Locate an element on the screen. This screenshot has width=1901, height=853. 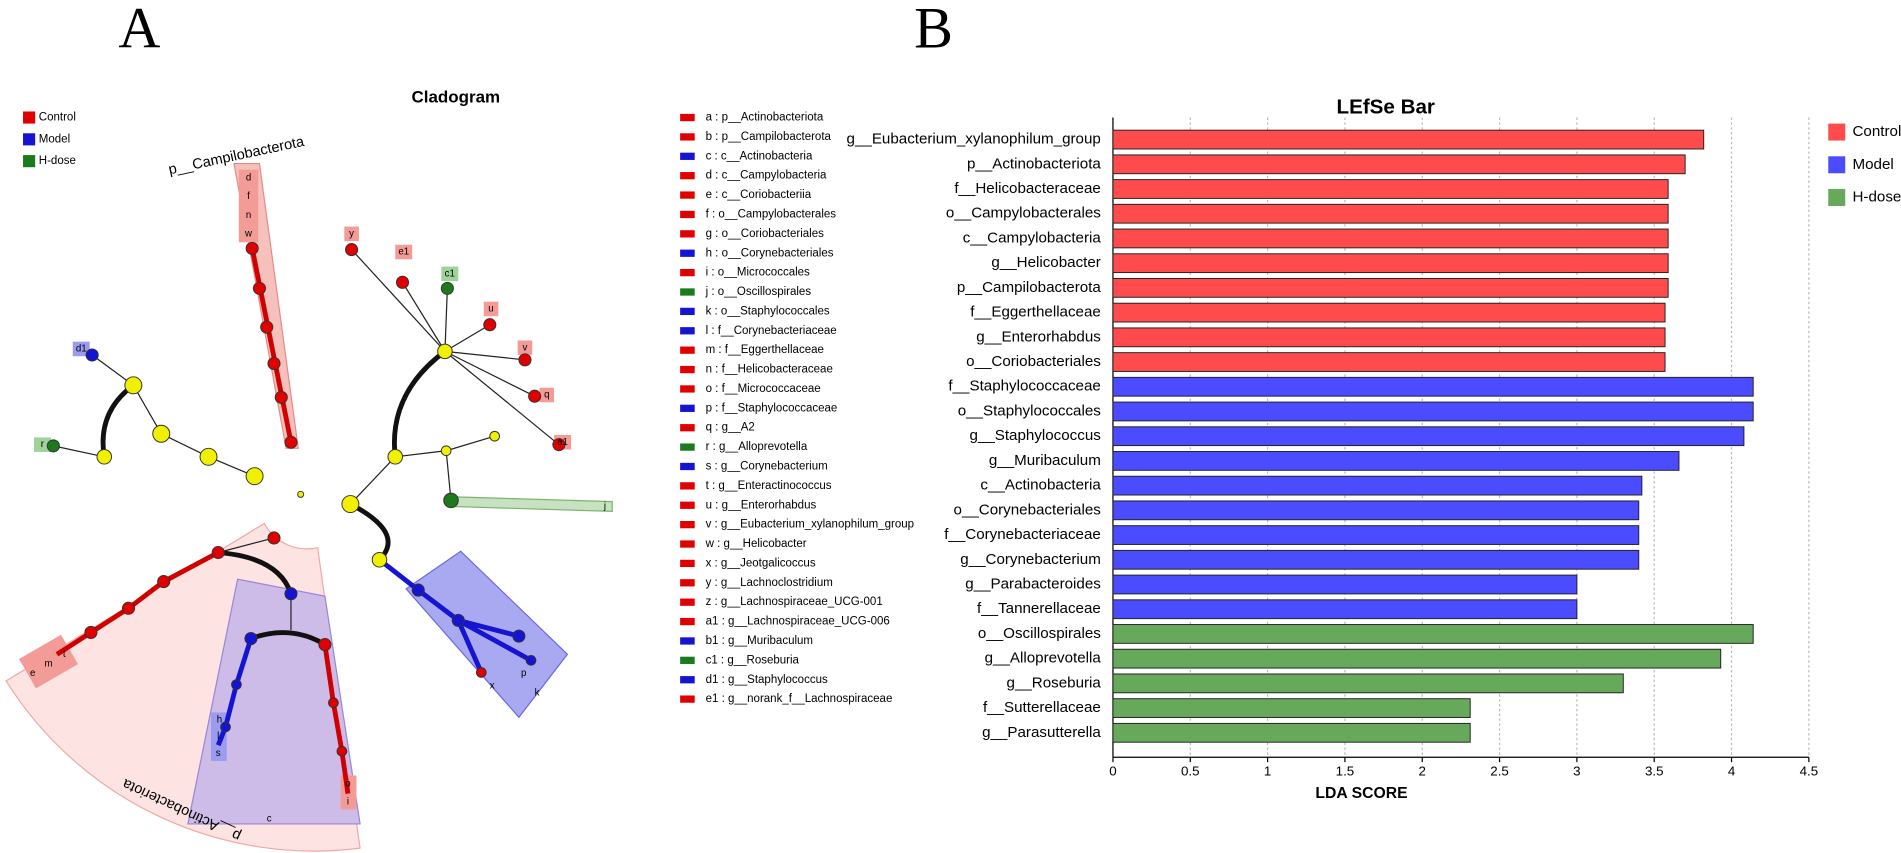
key-label: u : g__Enterorhabdus is located at coordinates (761, 505).